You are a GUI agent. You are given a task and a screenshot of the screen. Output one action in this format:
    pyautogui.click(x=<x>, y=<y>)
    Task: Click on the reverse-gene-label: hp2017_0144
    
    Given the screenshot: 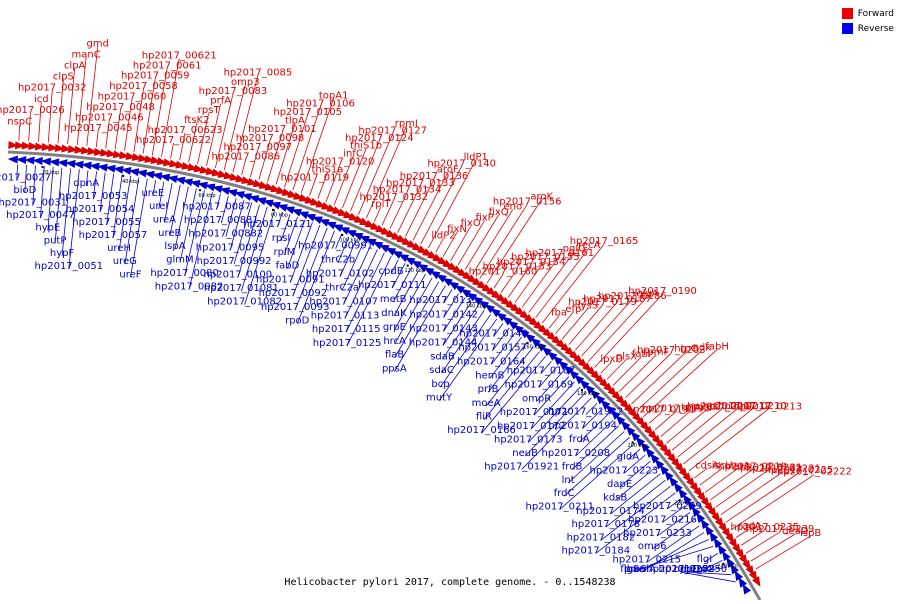 What is the action you would take?
    pyautogui.click(x=443, y=342)
    